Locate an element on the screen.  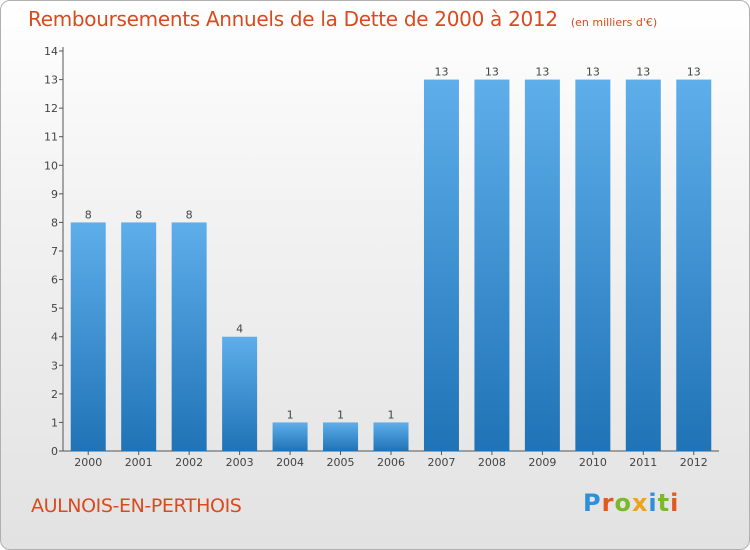
y-tick-label: 10 is located at coordinates (51, 165).